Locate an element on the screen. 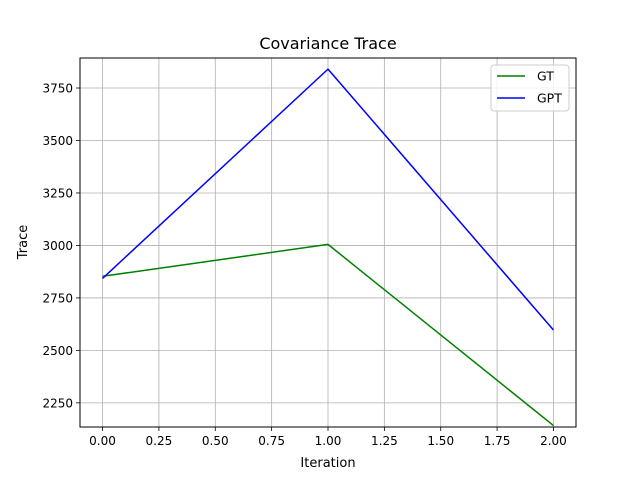  x-tick-label: 0.75 is located at coordinates (271, 441).